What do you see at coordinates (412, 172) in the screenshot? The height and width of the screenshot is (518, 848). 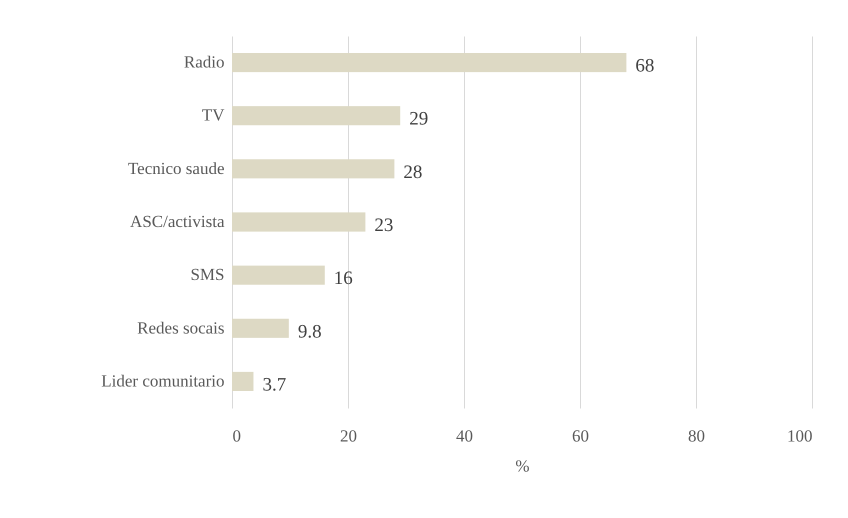 I see `data-label: 28` at bounding box center [412, 172].